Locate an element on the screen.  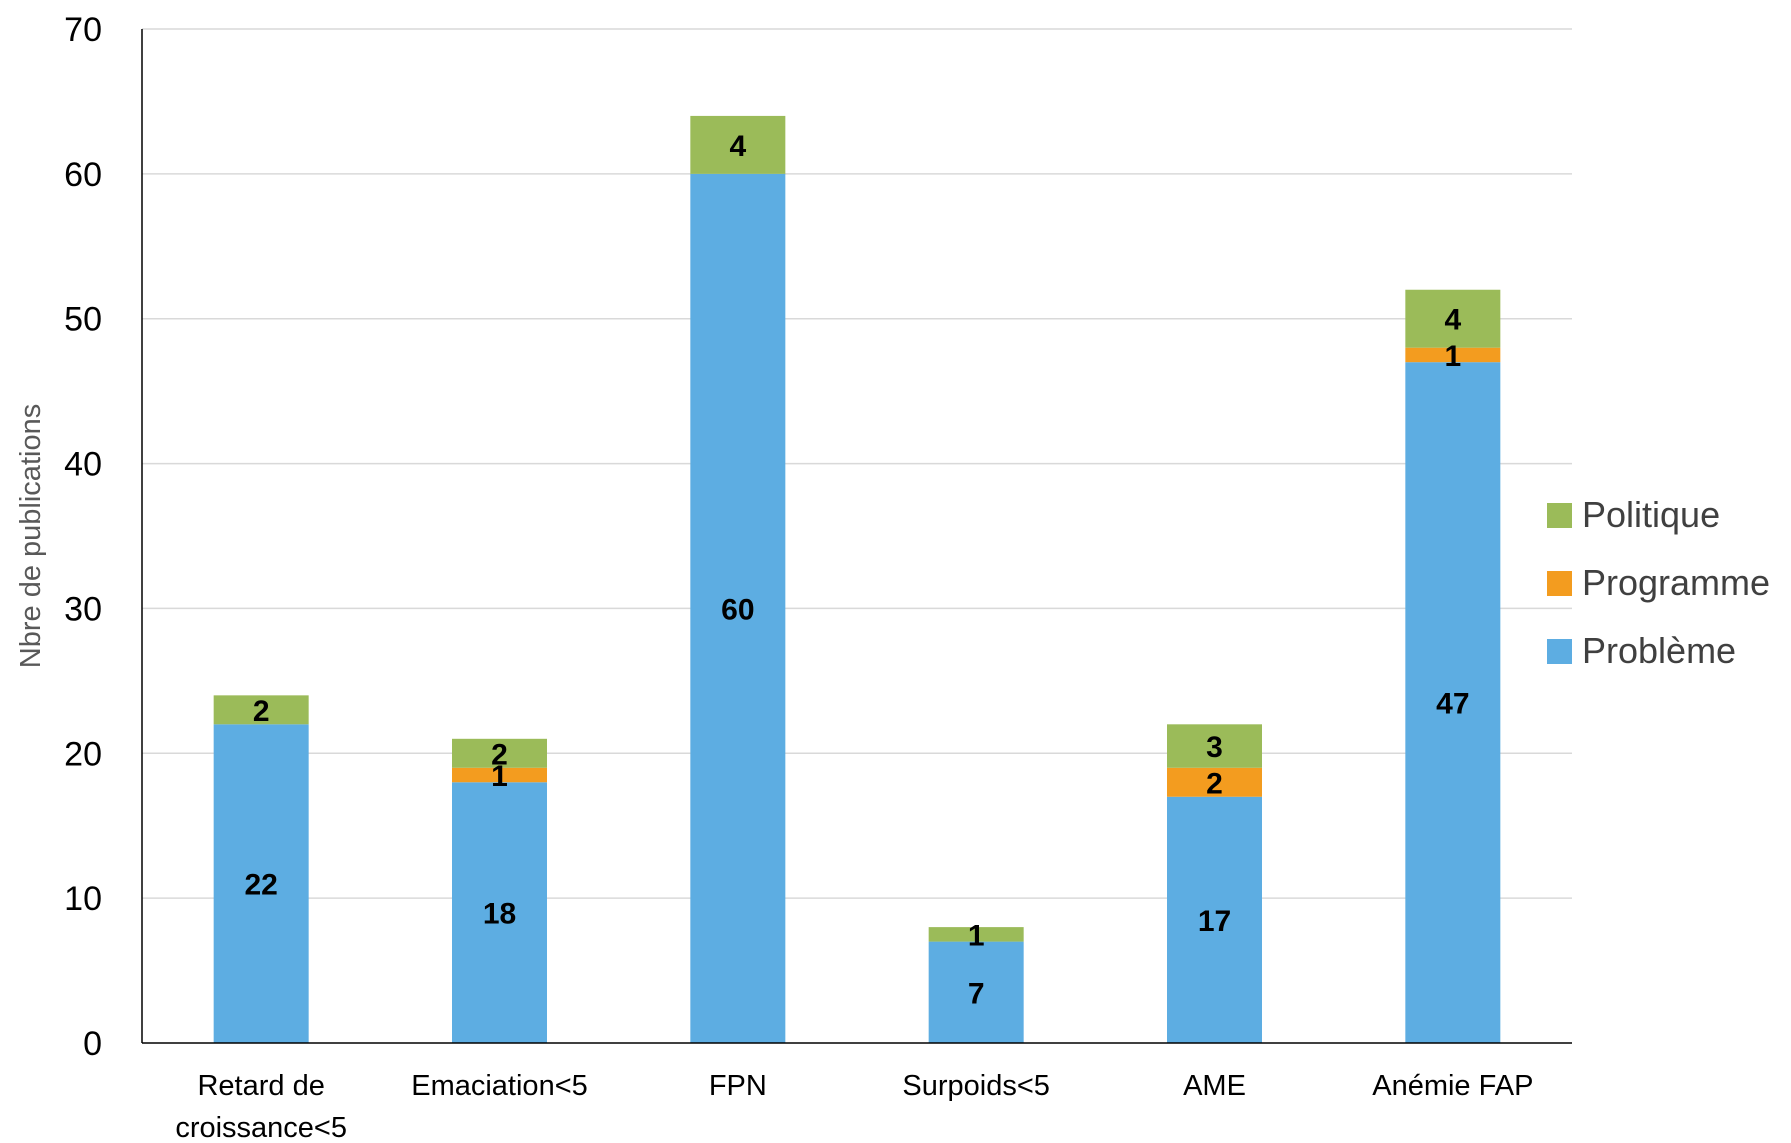
y-tick-label-70: 70 is located at coordinates (83, 30).